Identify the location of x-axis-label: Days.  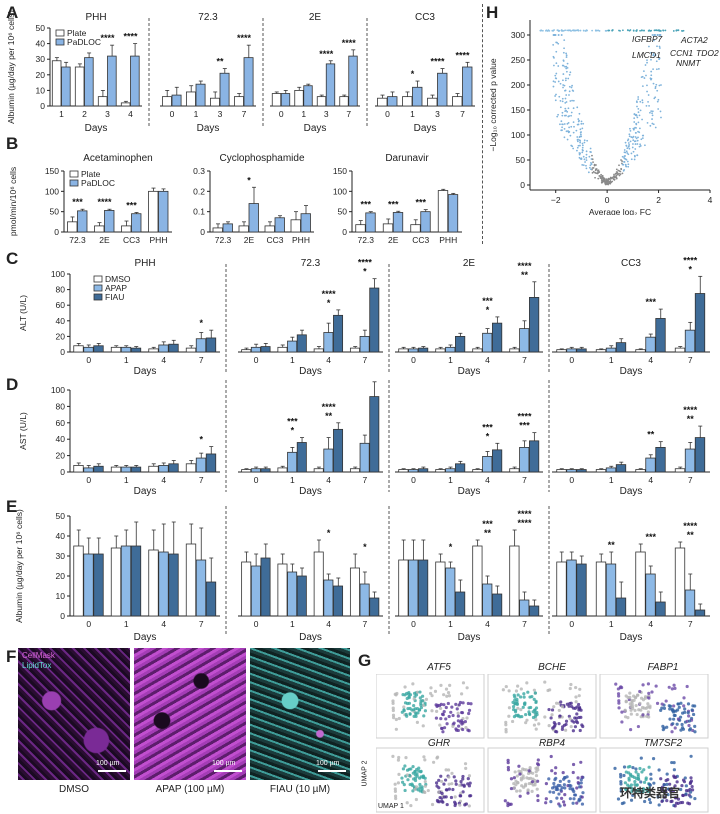
(315, 128).